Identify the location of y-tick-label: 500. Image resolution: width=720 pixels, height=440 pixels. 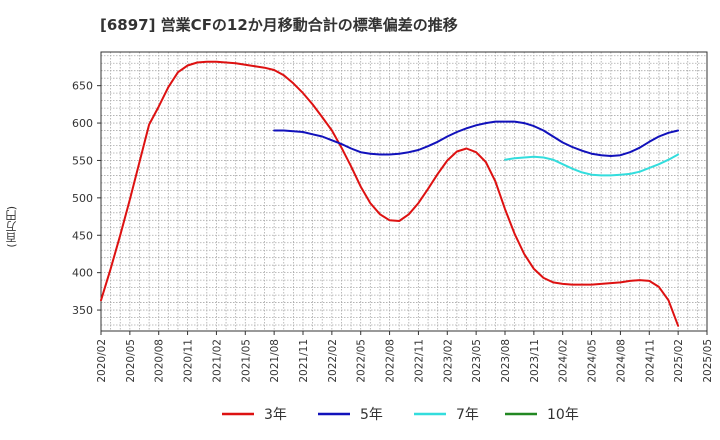
(82, 198).